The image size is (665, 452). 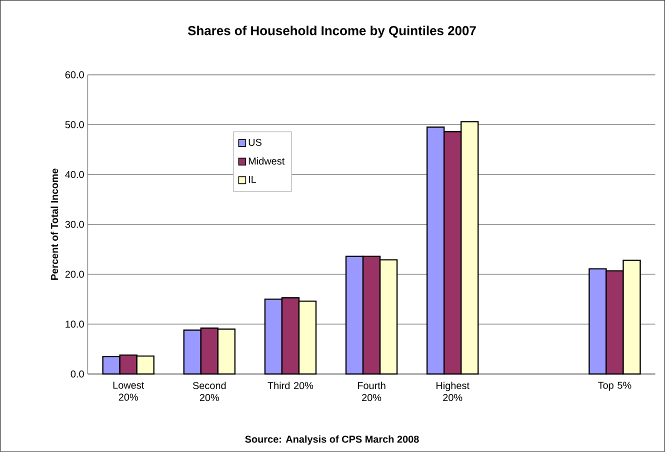 What do you see at coordinates (74, 74) in the screenshot?
I see `y-tick-label: 60.0` at bounding box center [74, 74].